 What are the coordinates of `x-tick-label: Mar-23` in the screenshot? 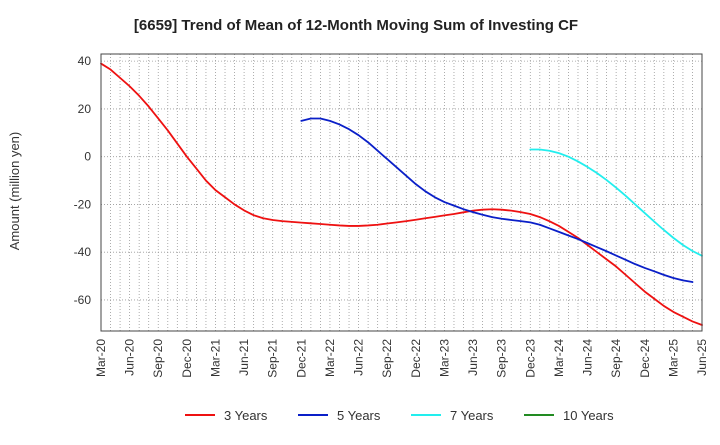 It's located at (444, 358).